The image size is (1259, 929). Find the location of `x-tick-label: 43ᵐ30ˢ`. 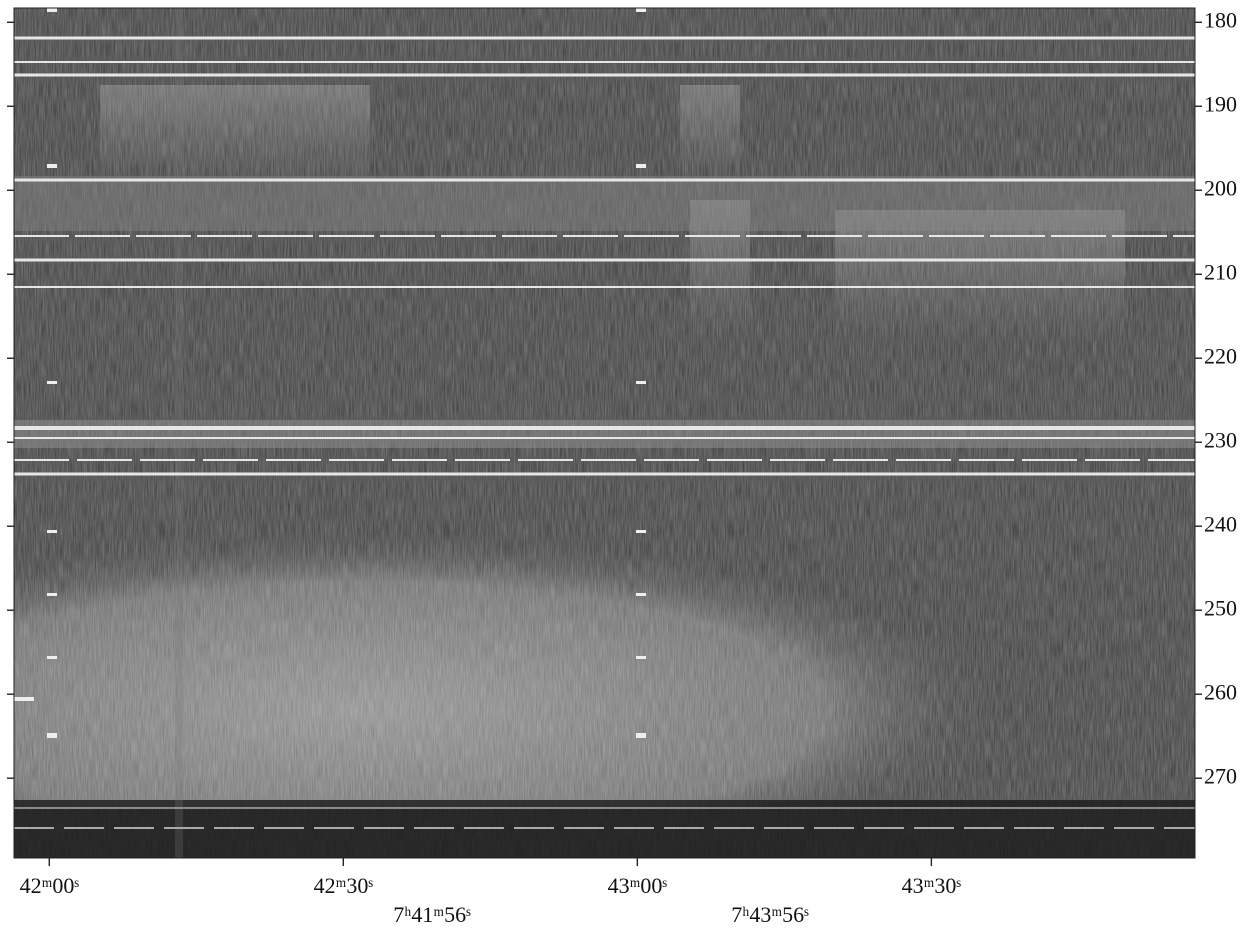

x-tick-label: 43ᵐ30ˢ is located at coordinates (932, 885).